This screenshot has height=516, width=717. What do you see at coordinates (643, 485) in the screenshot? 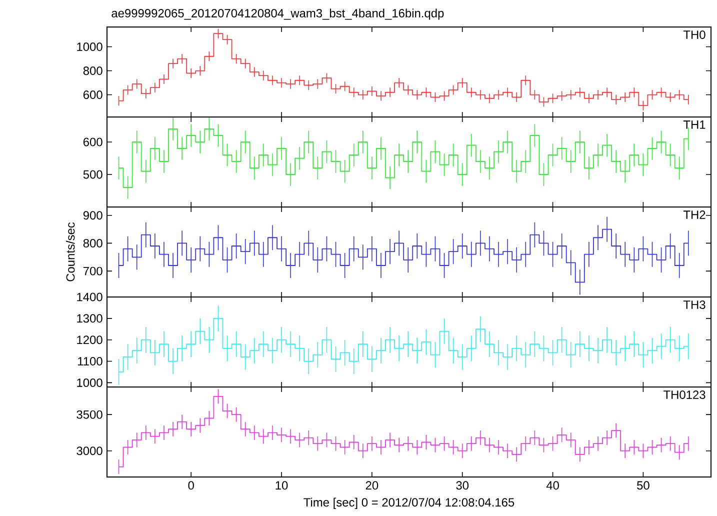
I see `x-tick-label: 50` at bounding box center [643, 485].